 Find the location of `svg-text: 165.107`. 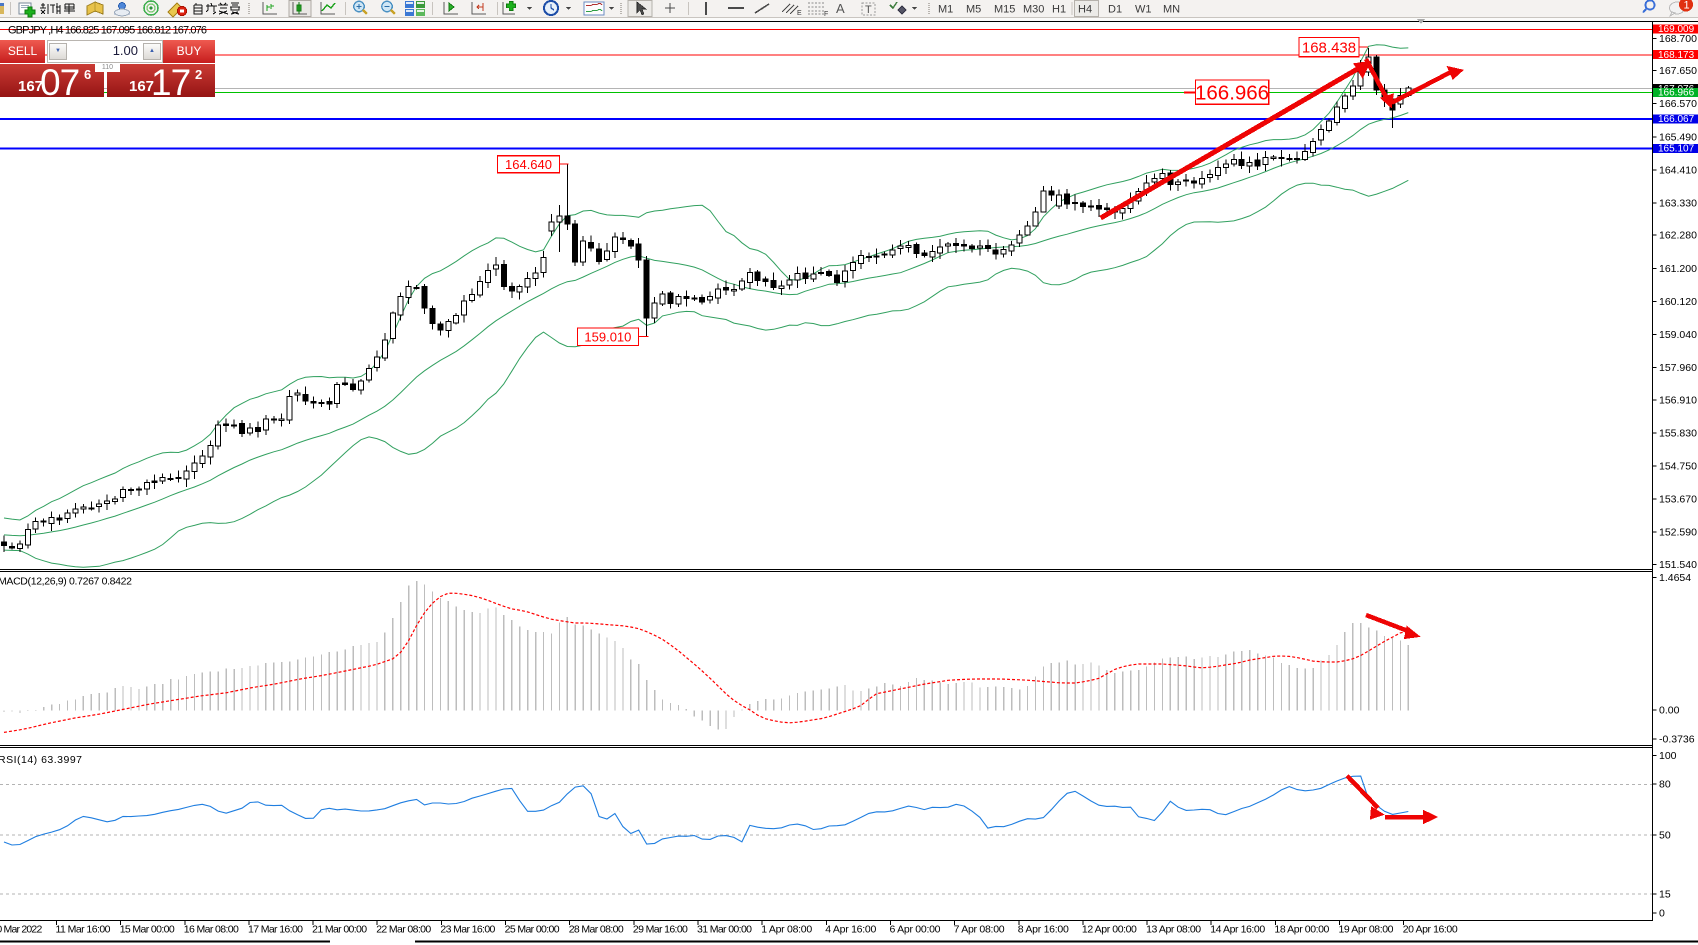

svg-text: 165.107 is located at coordinates (1676, 149).